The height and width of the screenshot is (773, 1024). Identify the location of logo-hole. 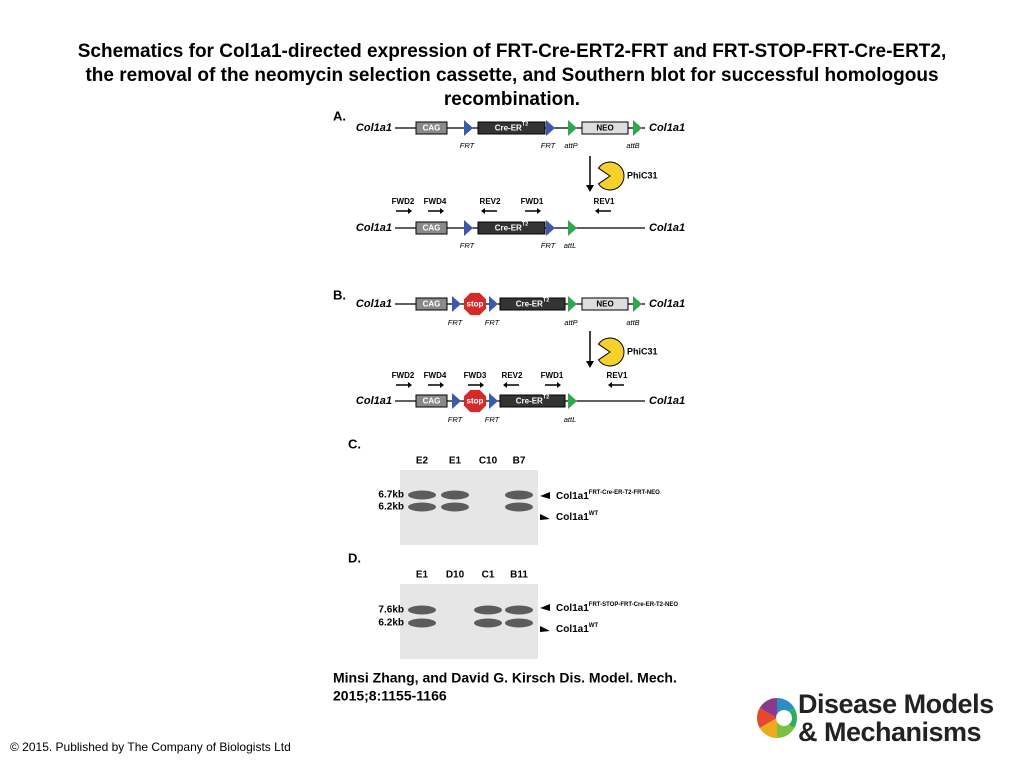
(784, 718).